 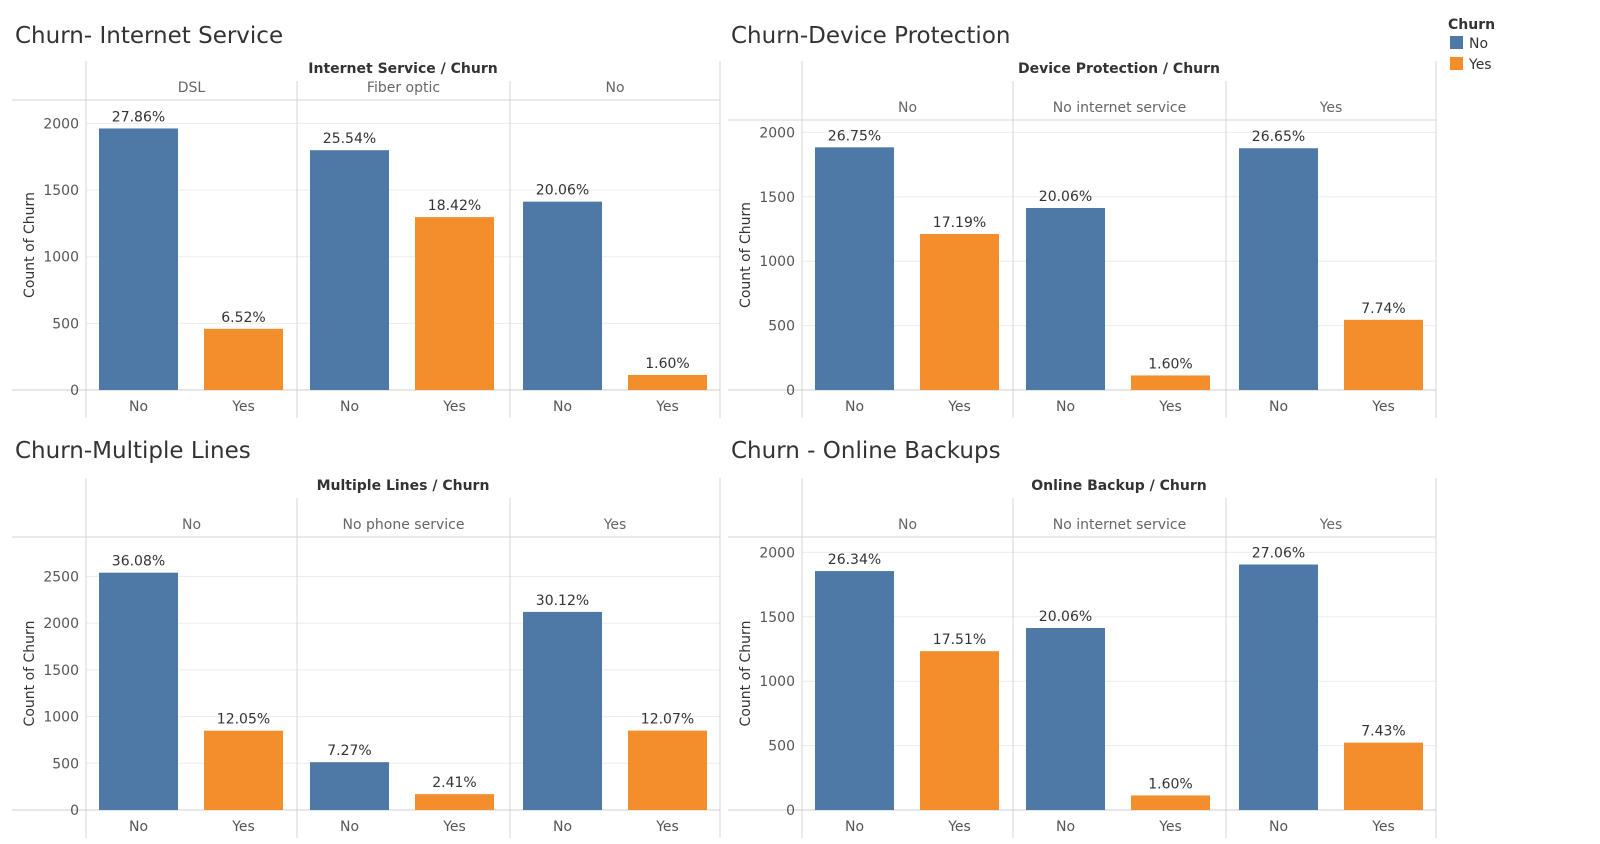 I want to click on chart-header: Multiple Lines / Churn, so click(x=403, y=486).